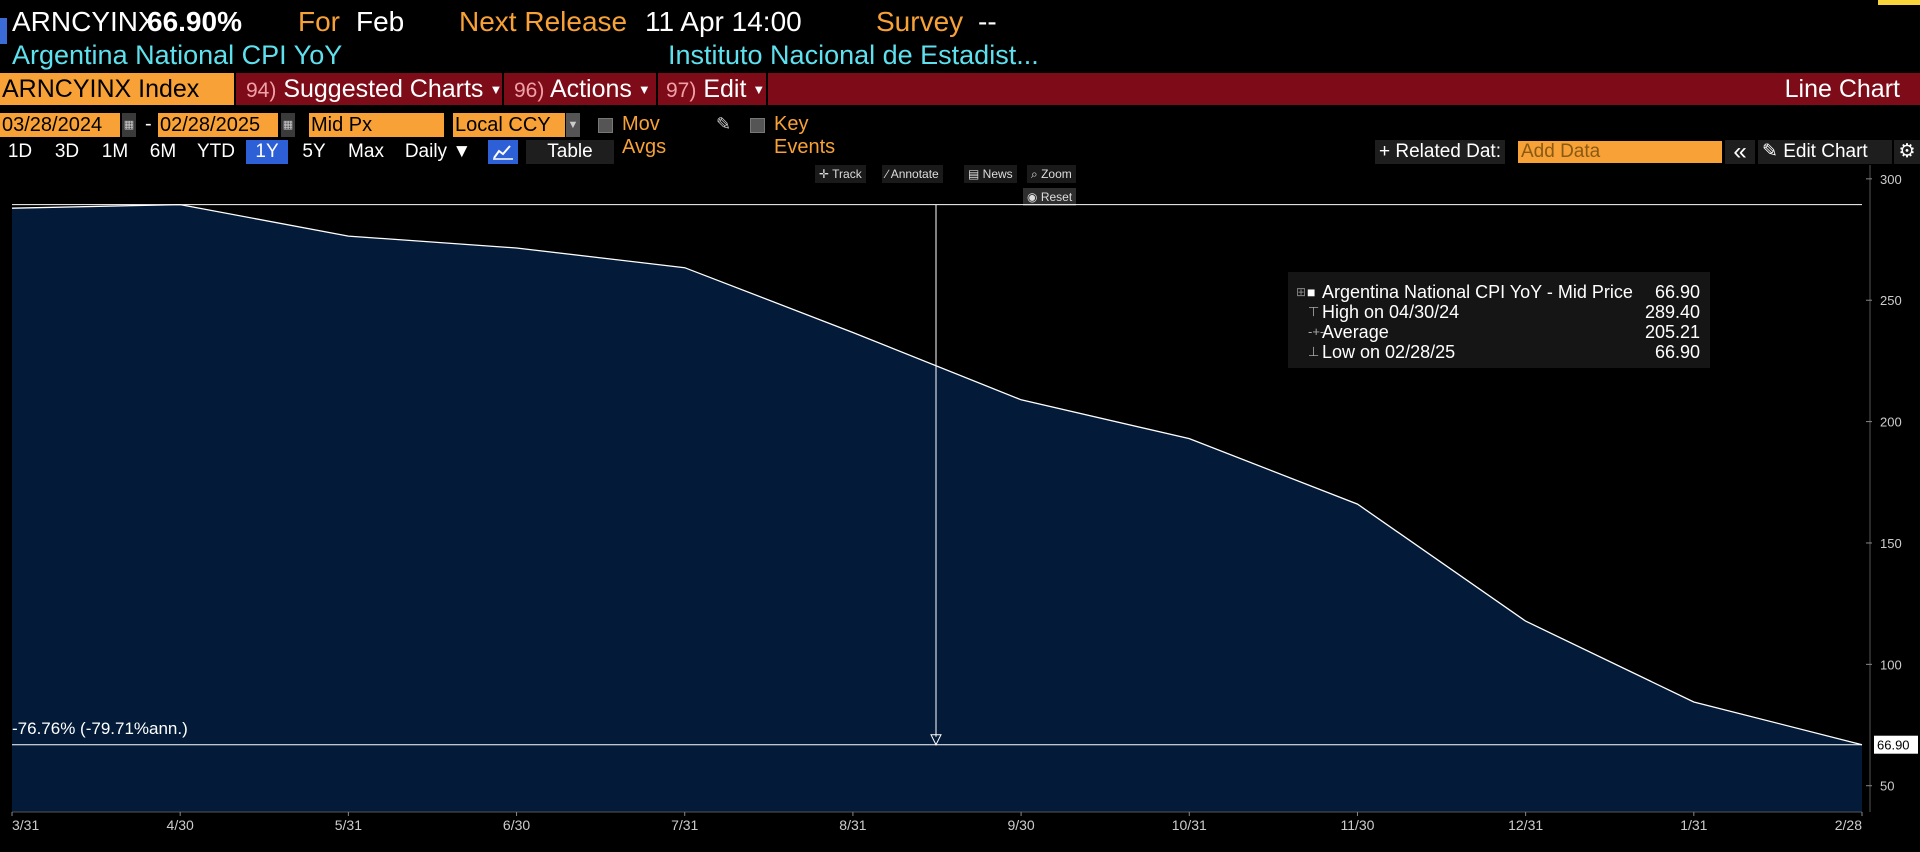  Describe the element at coordinates (1499, 352) in the screenshot. I see `legend-low-row: ⊥ Low on 02/28/25 66.90` at that location.